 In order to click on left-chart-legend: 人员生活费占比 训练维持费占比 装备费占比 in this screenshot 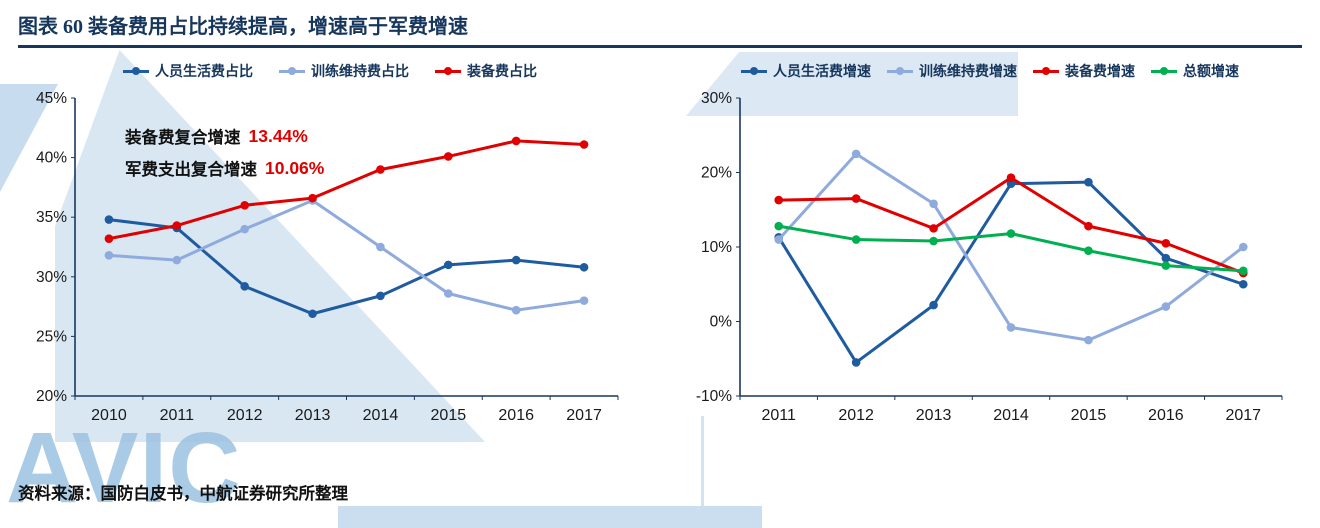, I will do `click(330, 71)`.